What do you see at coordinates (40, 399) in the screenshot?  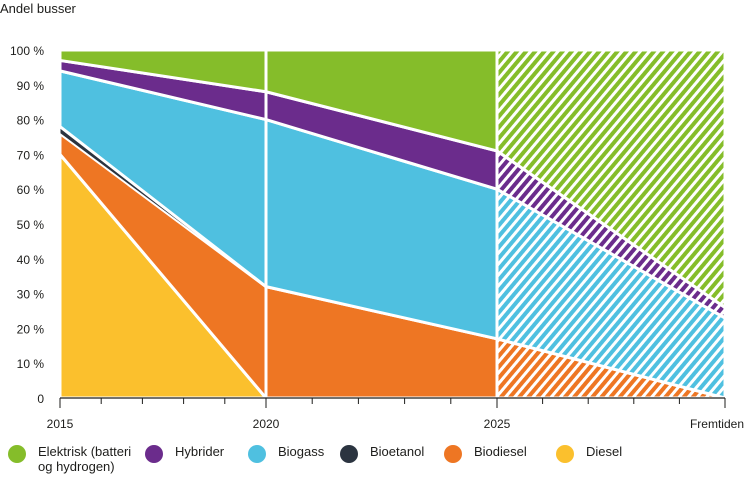 I see `y-tick-label: 0` at bounding box center [40, 399].